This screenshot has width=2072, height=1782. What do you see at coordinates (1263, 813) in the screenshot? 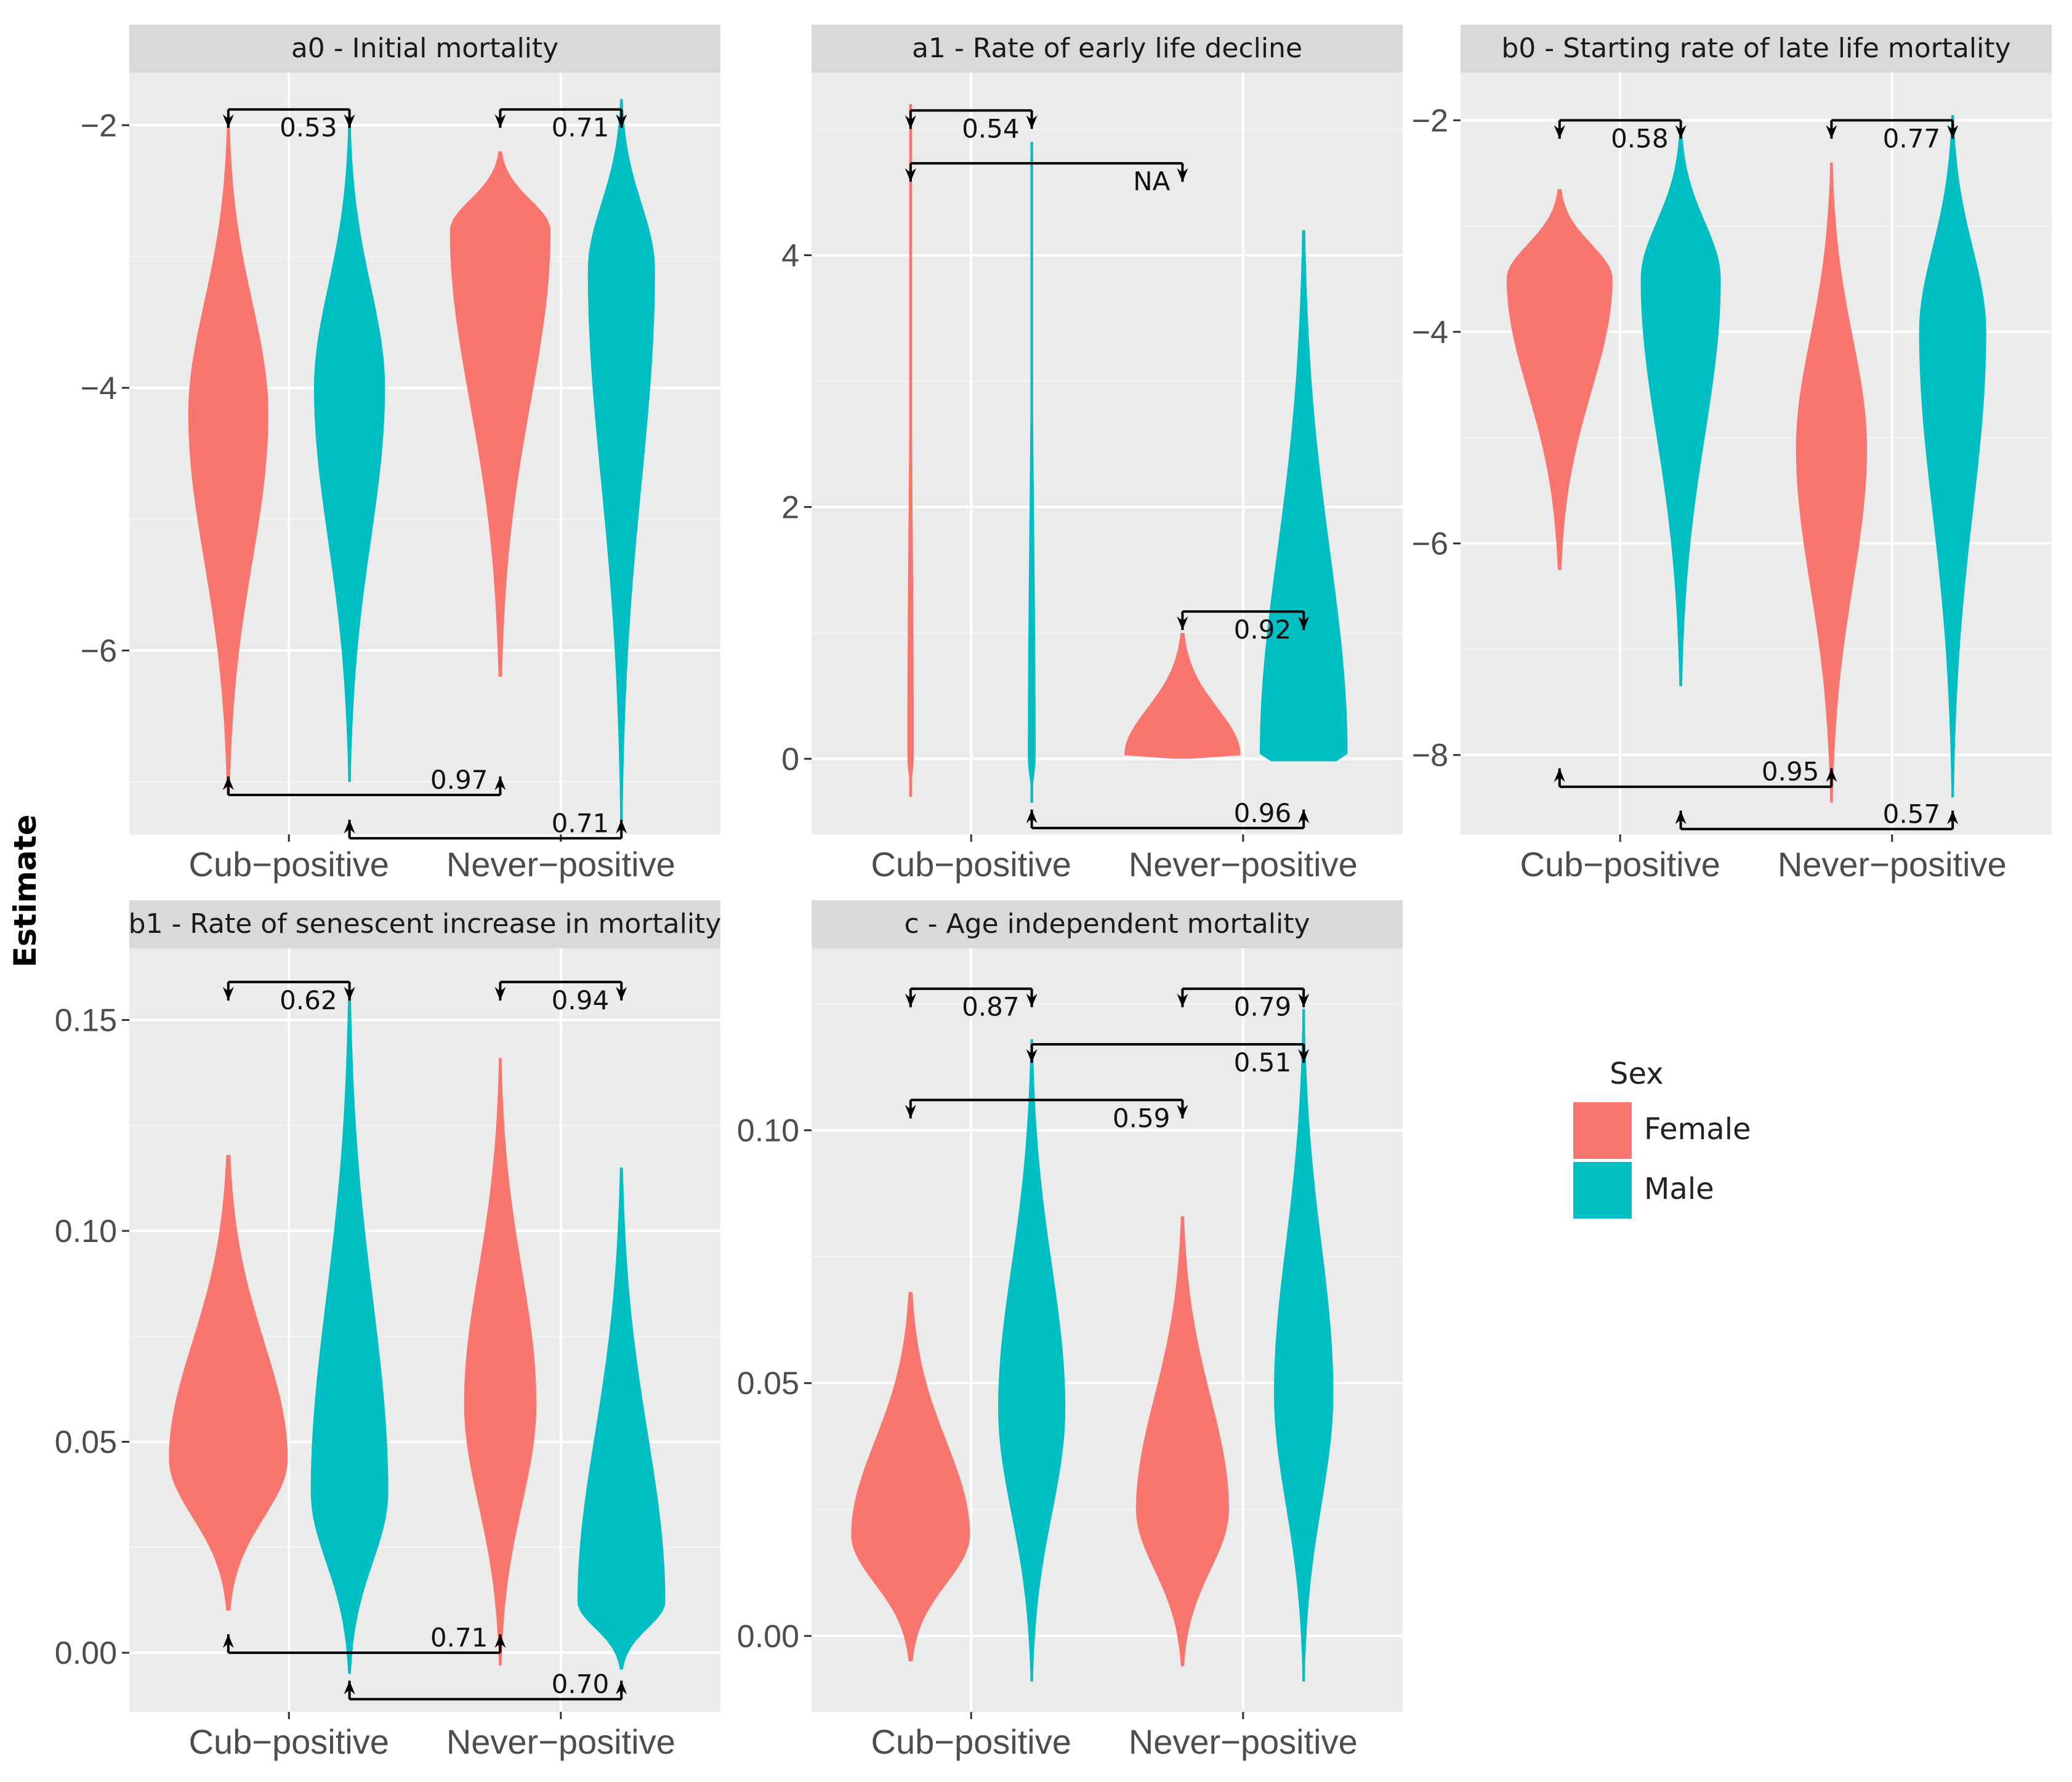
I see `bracket-label: 0.96` at bounding box center [1263, 813].